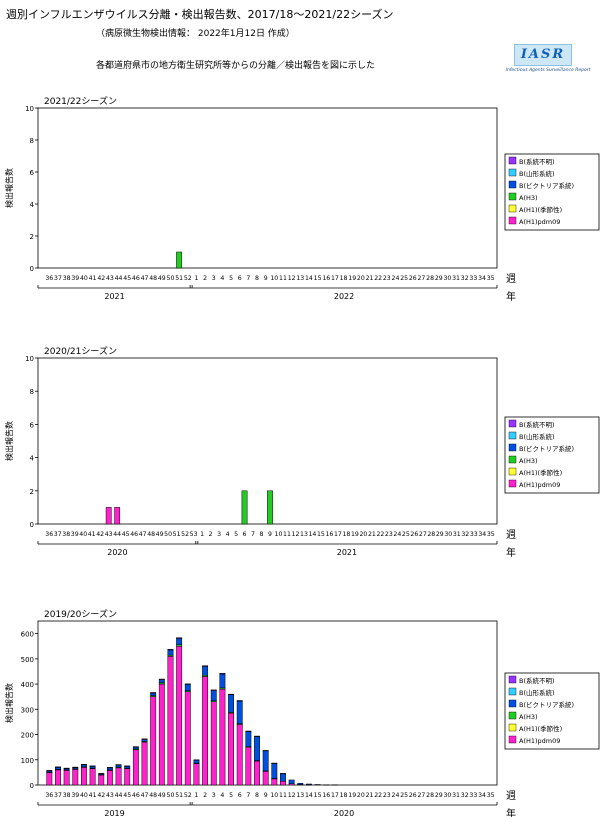 Image resolution: width=604 pixels, height=817 pixels. I want to click on x-tick-label: 17, so click(338, 534).